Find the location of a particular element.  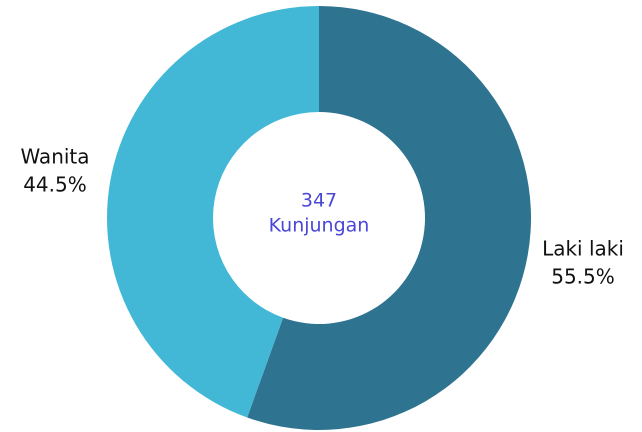

slice-label: Wanita is located at coordinates (54, 156).